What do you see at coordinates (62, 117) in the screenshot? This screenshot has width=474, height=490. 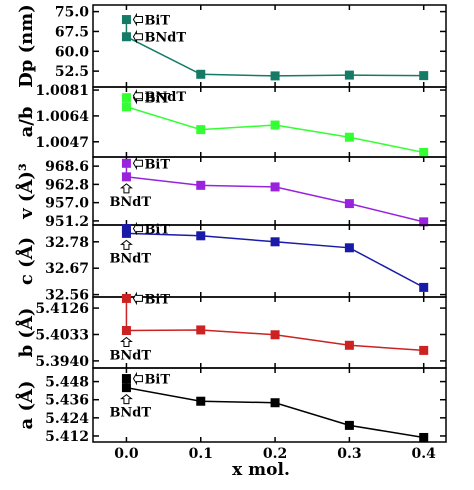 I see `y-tick-label: 1.0064` at bounding box center [62, 117].